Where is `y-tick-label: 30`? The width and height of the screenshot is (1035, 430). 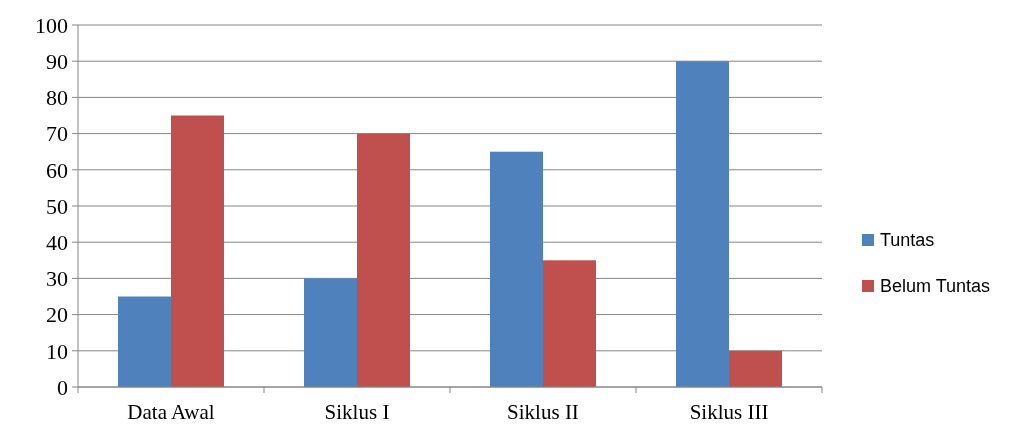 y-tick-label: 30 is located at coordinates (57, 279).